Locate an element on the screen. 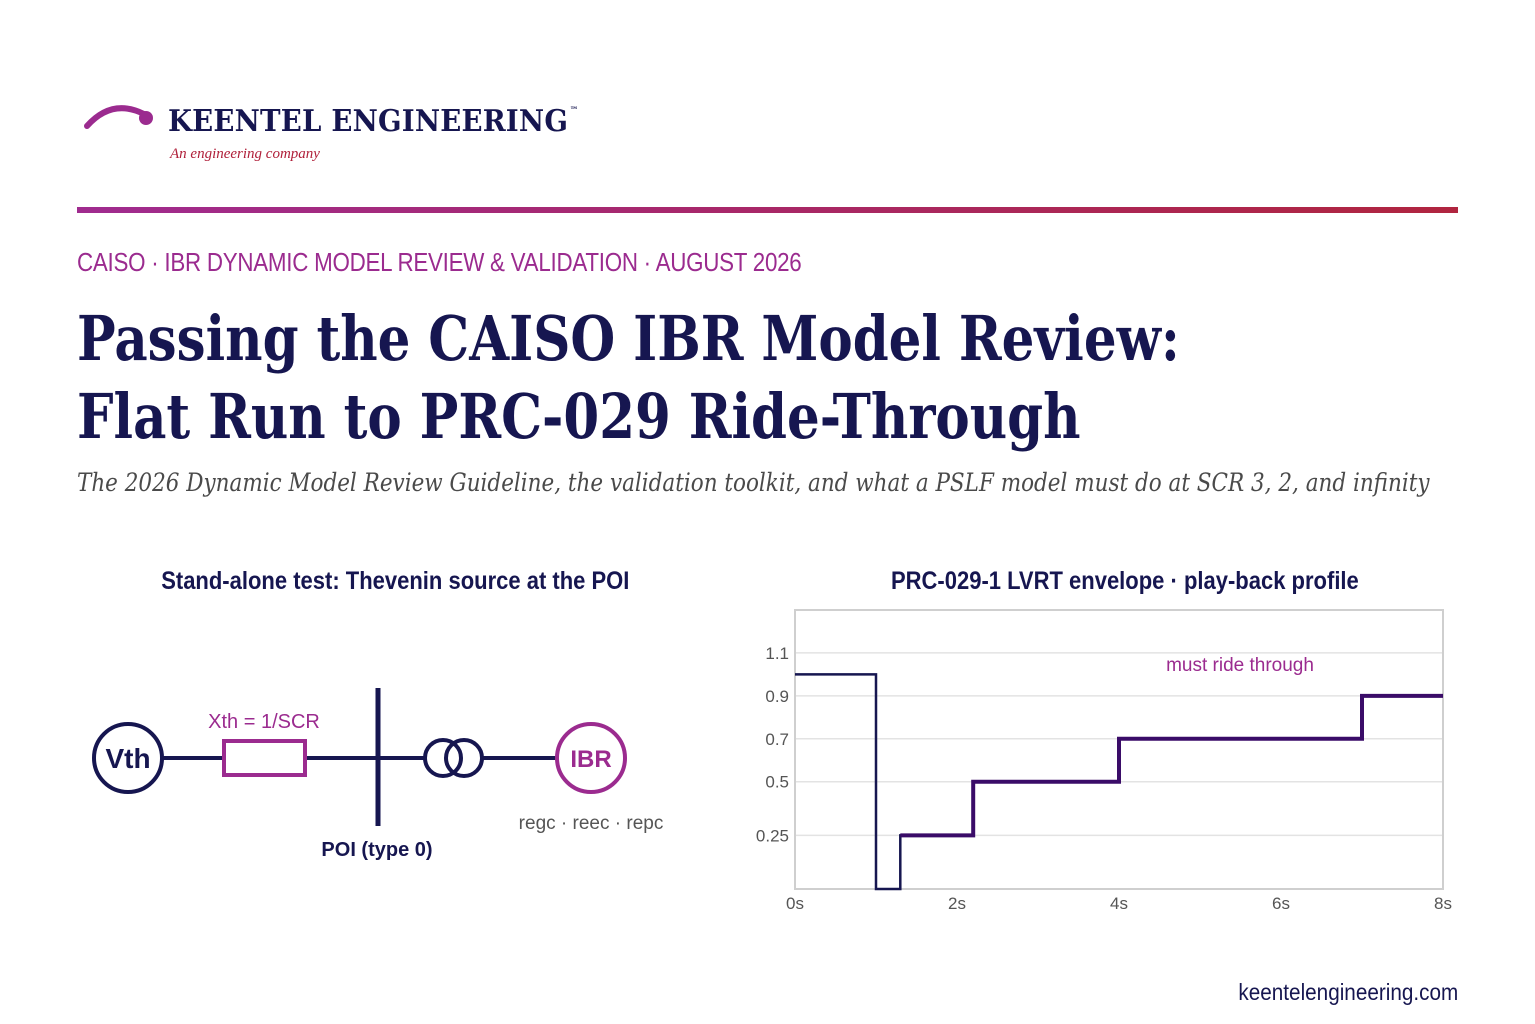 This screenshot has height=1024, width=1535. source-label: Vth is located at coordinates (127, 758).